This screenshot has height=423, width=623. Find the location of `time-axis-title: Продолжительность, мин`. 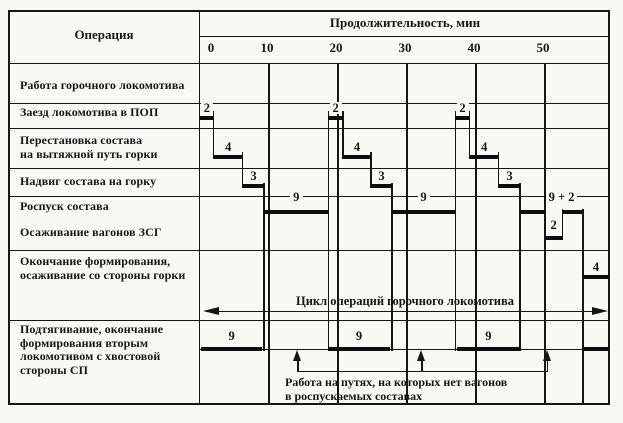

time-axis-title: Продолжительность, мин is located at coordinates (405, 22).